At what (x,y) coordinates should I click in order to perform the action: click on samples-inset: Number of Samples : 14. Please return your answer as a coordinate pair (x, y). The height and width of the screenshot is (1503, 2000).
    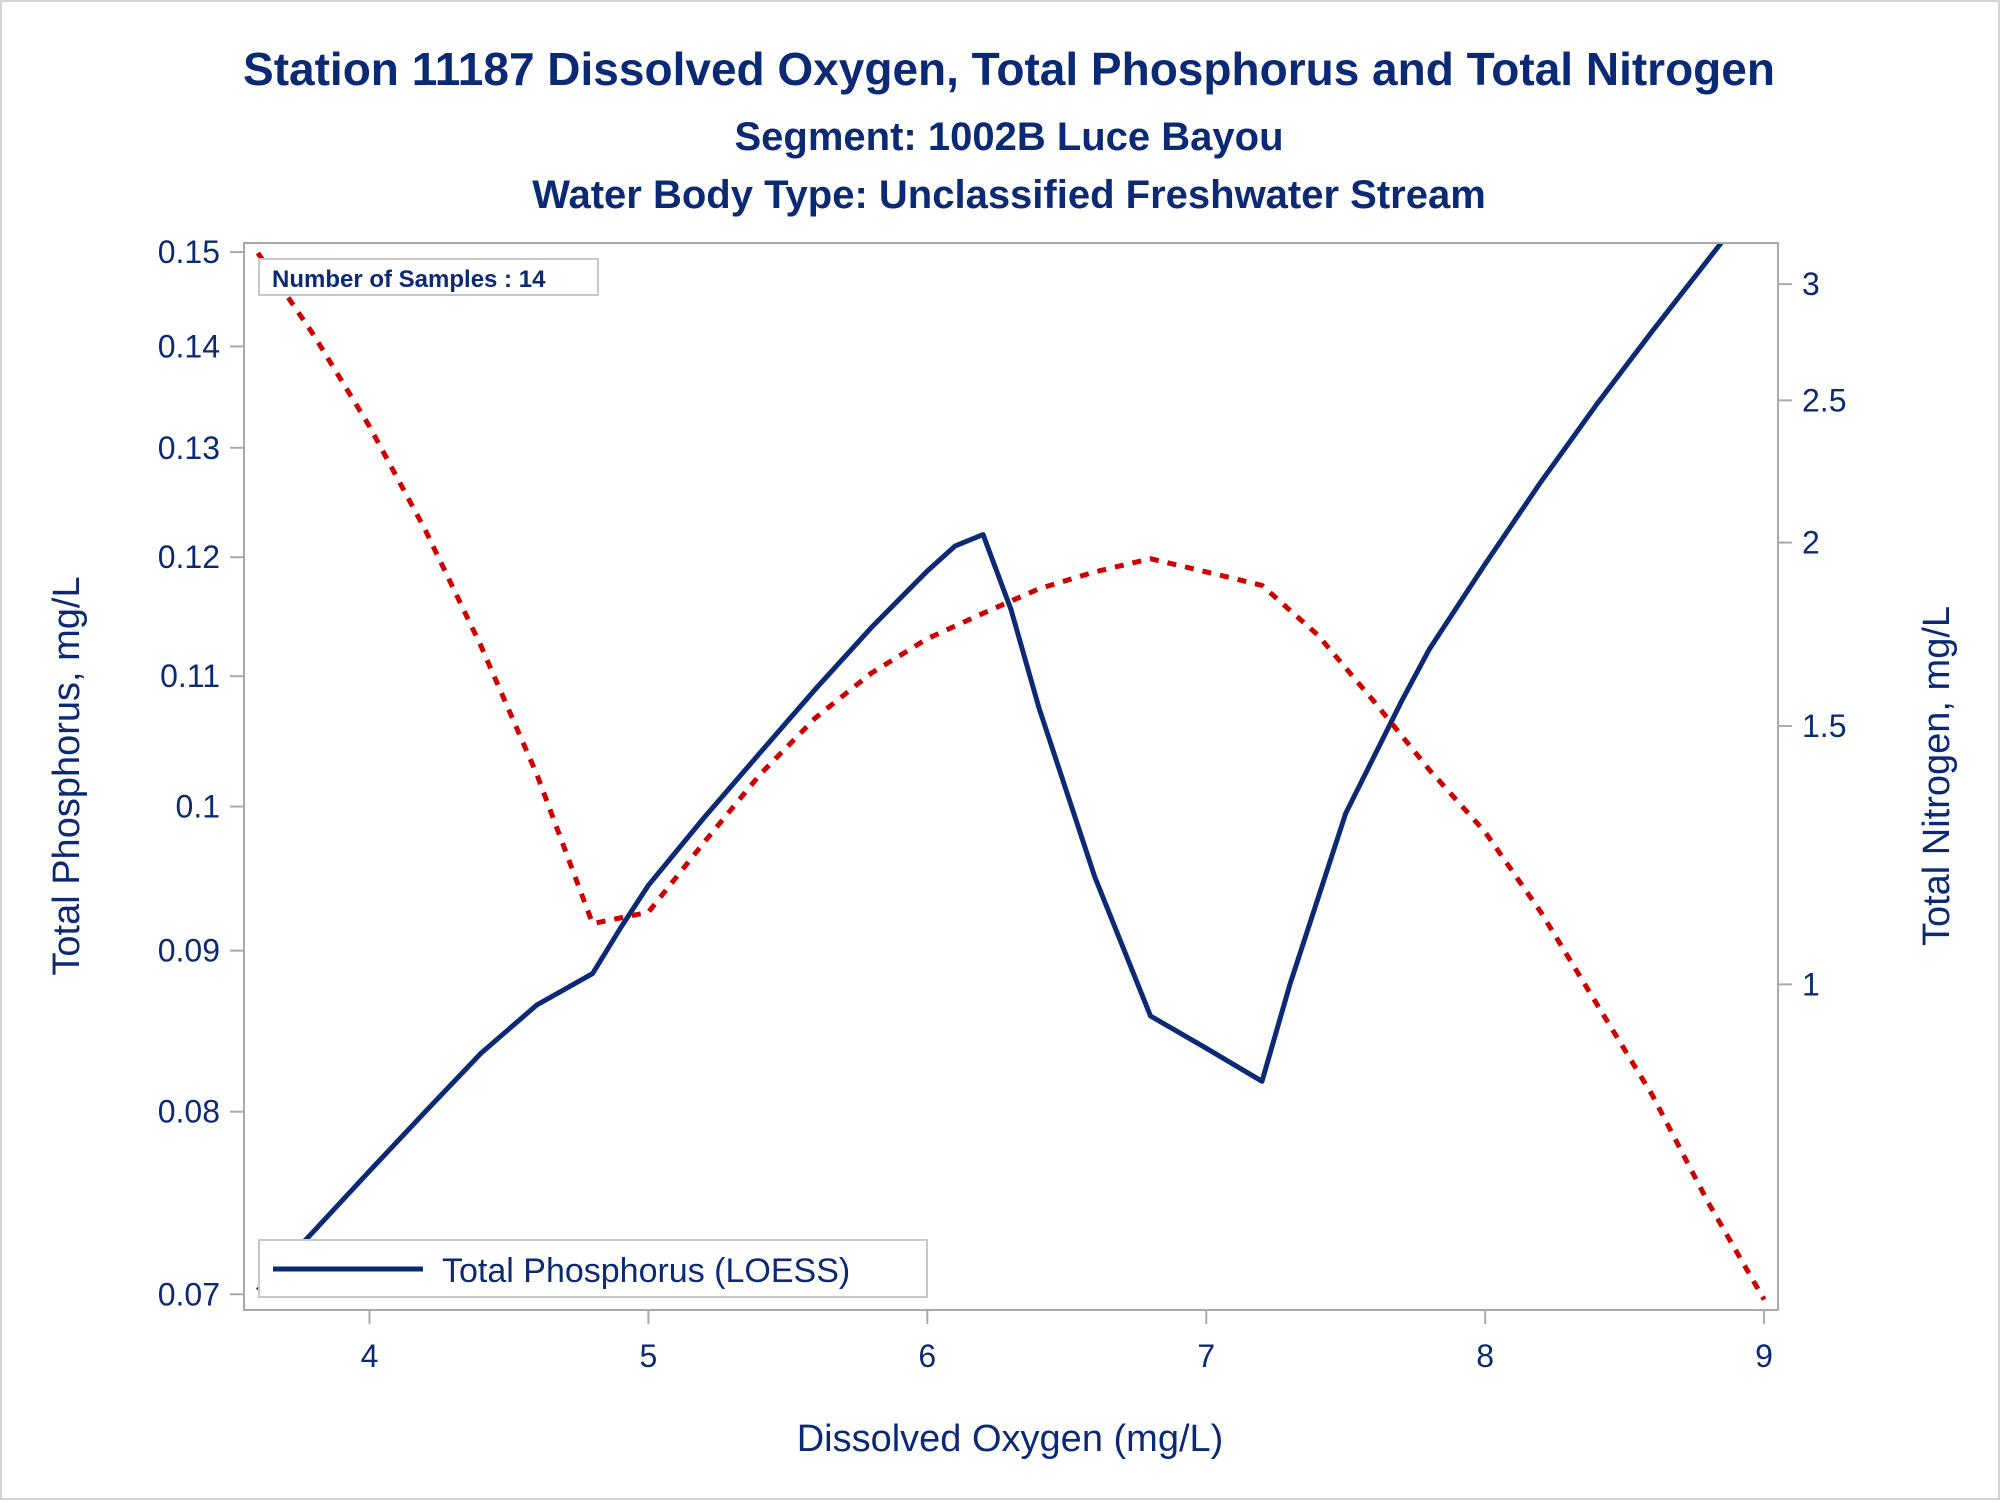
    Looking at the image, I should click on (428, 277).